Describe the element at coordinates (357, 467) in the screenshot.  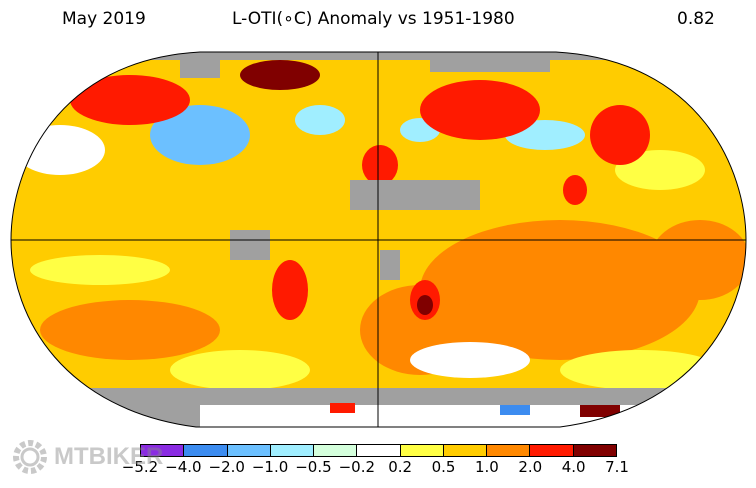
I see `legend-tick-label: −0.2` at that location.